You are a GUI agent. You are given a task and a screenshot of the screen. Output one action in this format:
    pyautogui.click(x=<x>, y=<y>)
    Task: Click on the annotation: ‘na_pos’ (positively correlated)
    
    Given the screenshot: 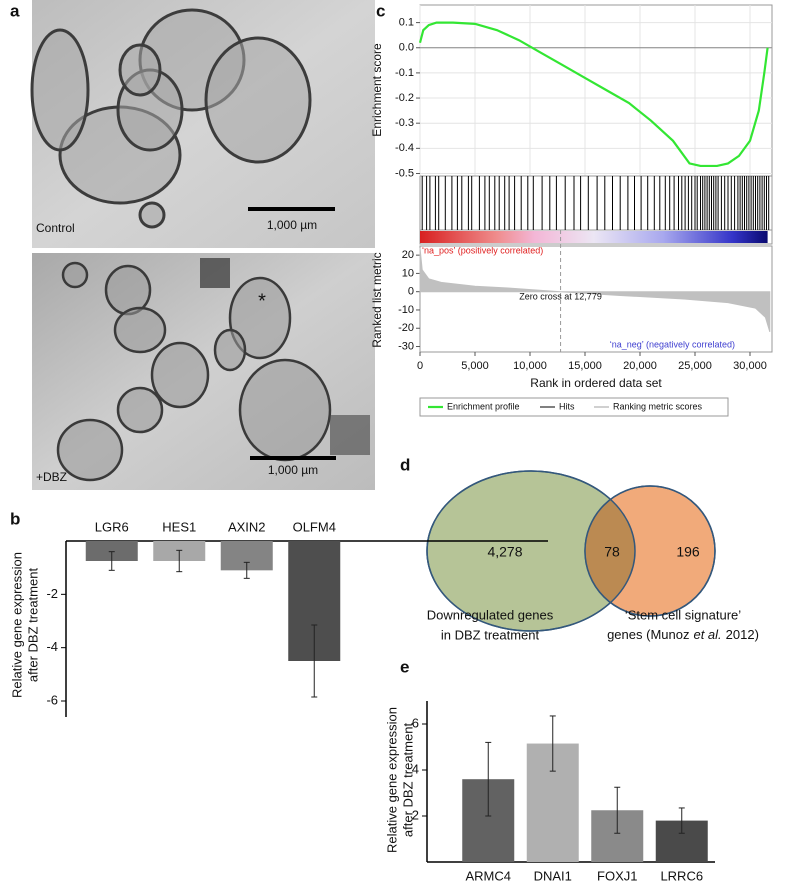 What is the action you would take?
    pyautogui.click(x=482, y=250)
    